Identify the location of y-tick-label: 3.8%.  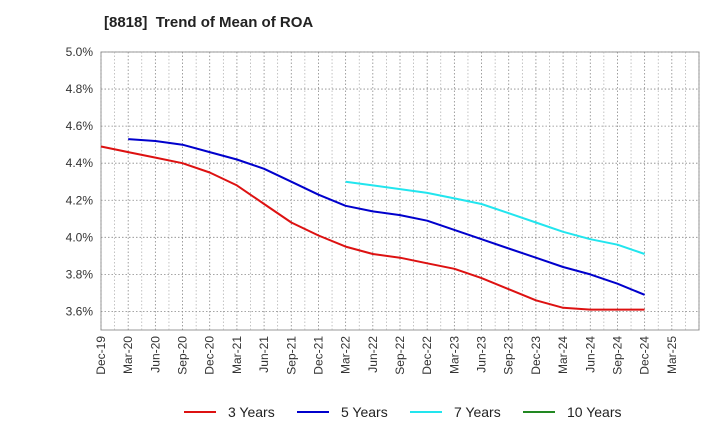
(80, 274).